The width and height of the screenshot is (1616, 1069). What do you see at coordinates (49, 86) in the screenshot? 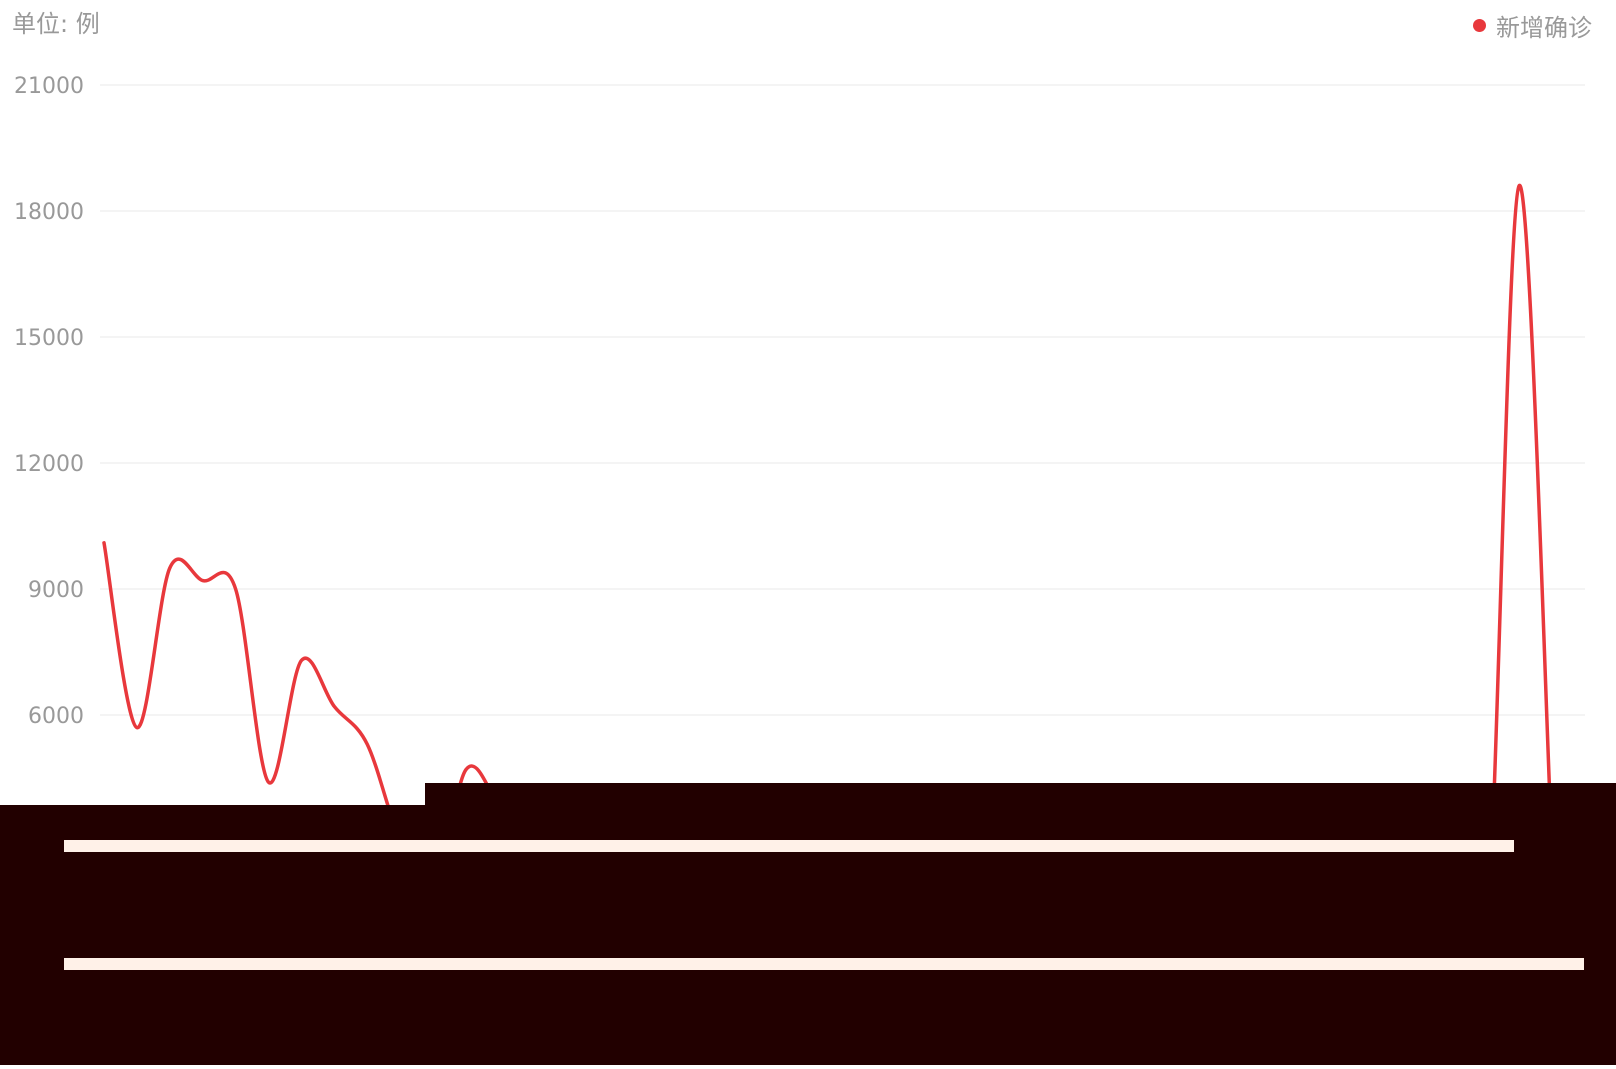
I see `y-tick-label: 21000` at bounding box center [49, 86].